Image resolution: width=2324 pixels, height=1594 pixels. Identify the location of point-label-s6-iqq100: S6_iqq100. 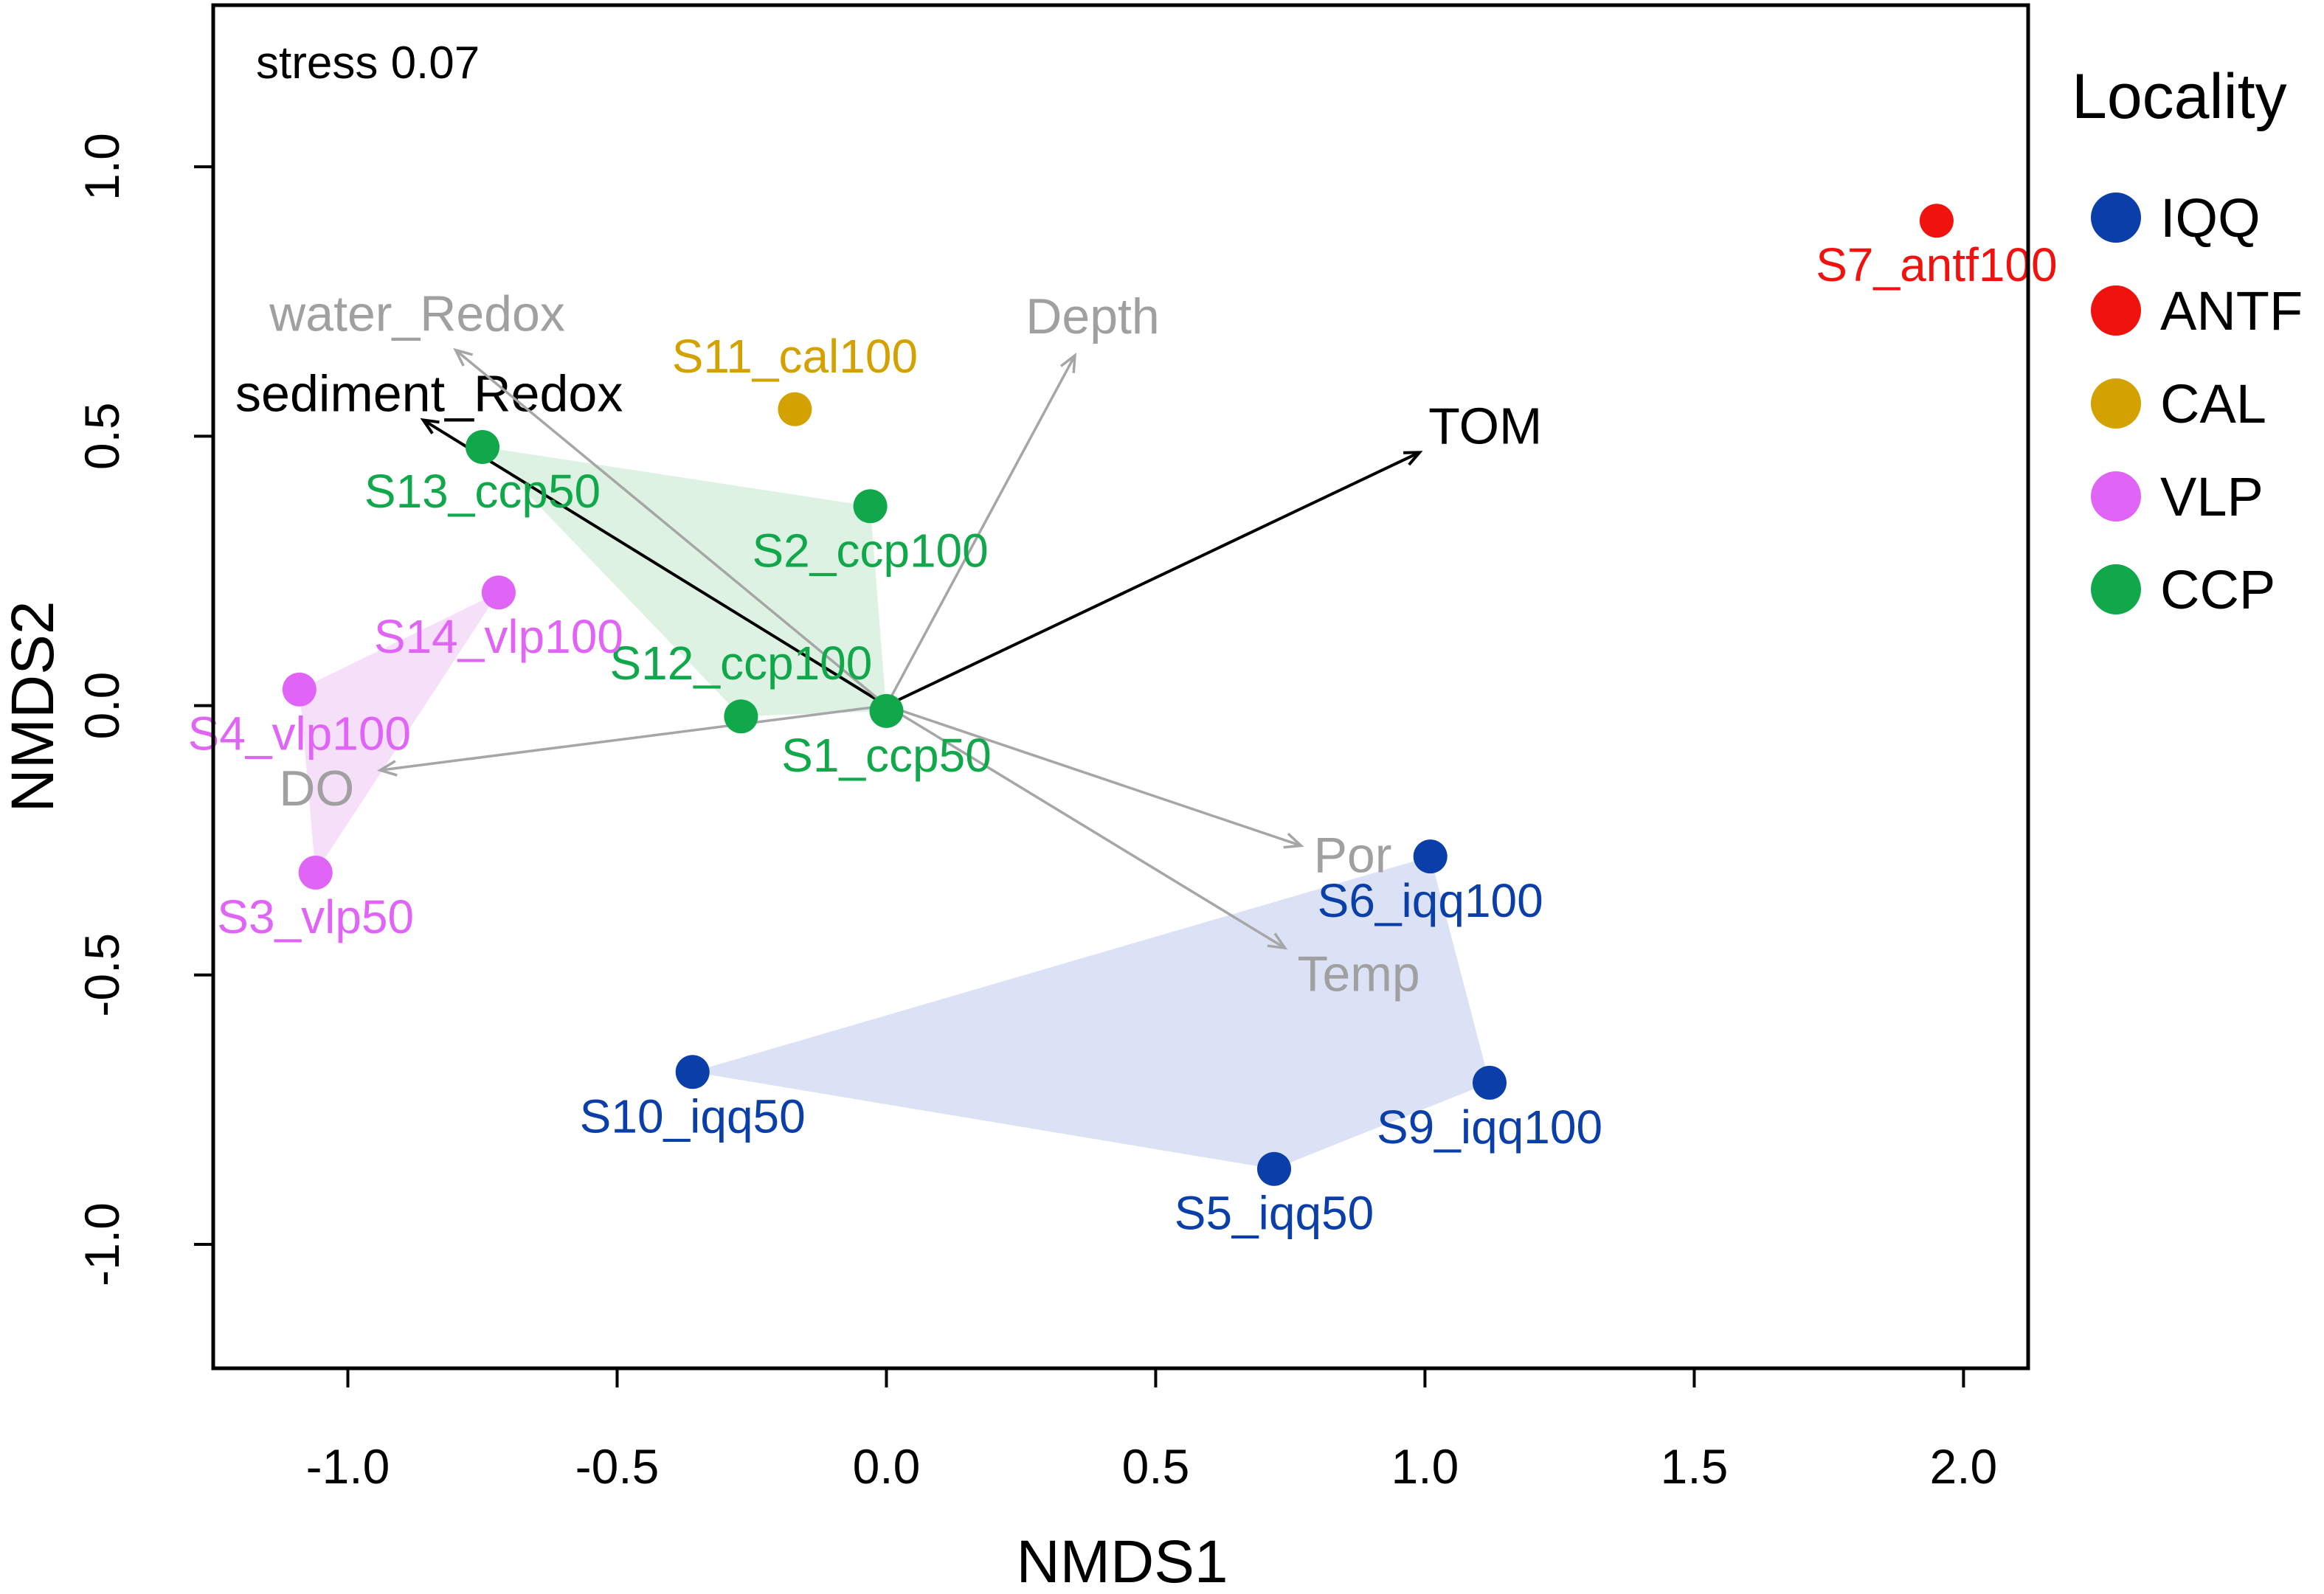
(1430, 900).